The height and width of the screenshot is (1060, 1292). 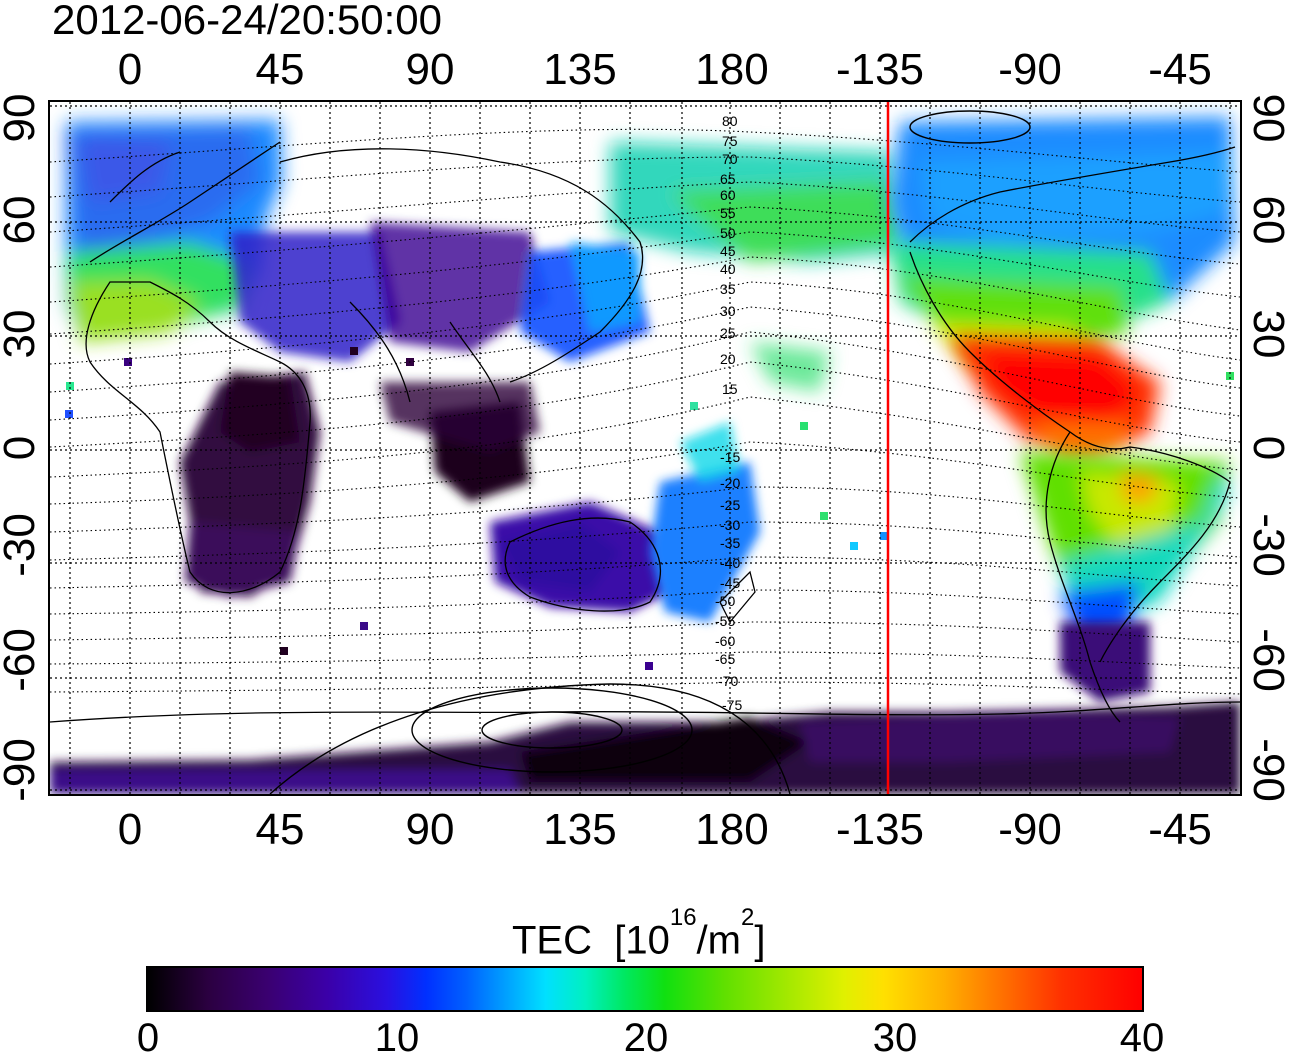 I want to click on colorbar-unit-end: ], so click(x=760, y=940).